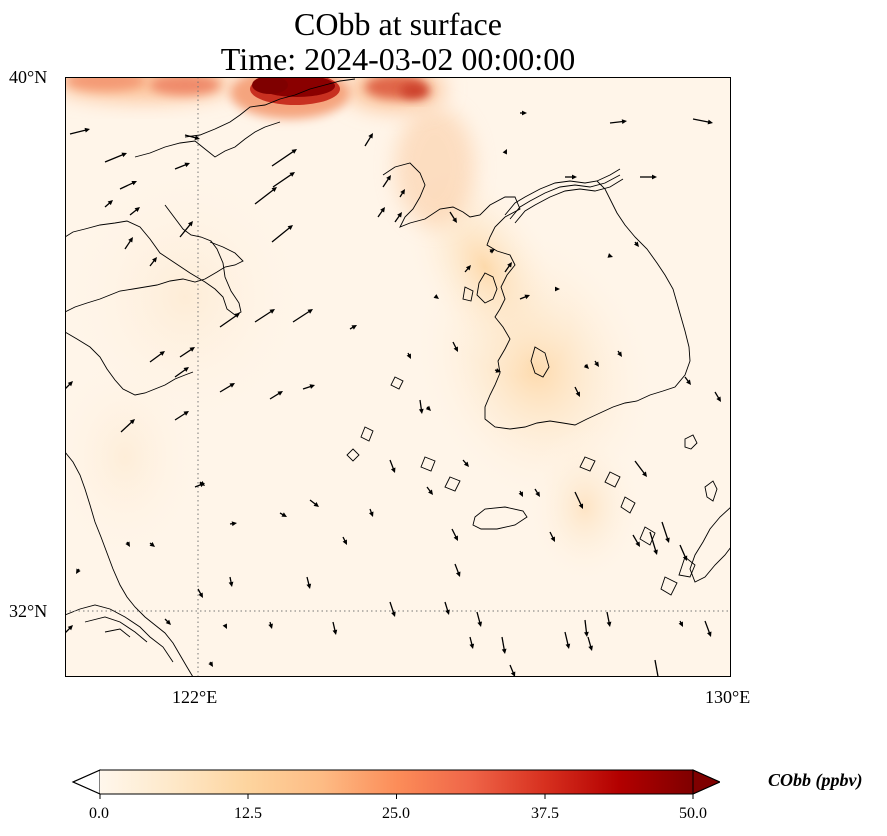 This screenshot has width=887, height=836. What do you see at coordinates (706, 782) in the screenshot?
I see `colorbar-max-extend` at bounding box center [706, 782].